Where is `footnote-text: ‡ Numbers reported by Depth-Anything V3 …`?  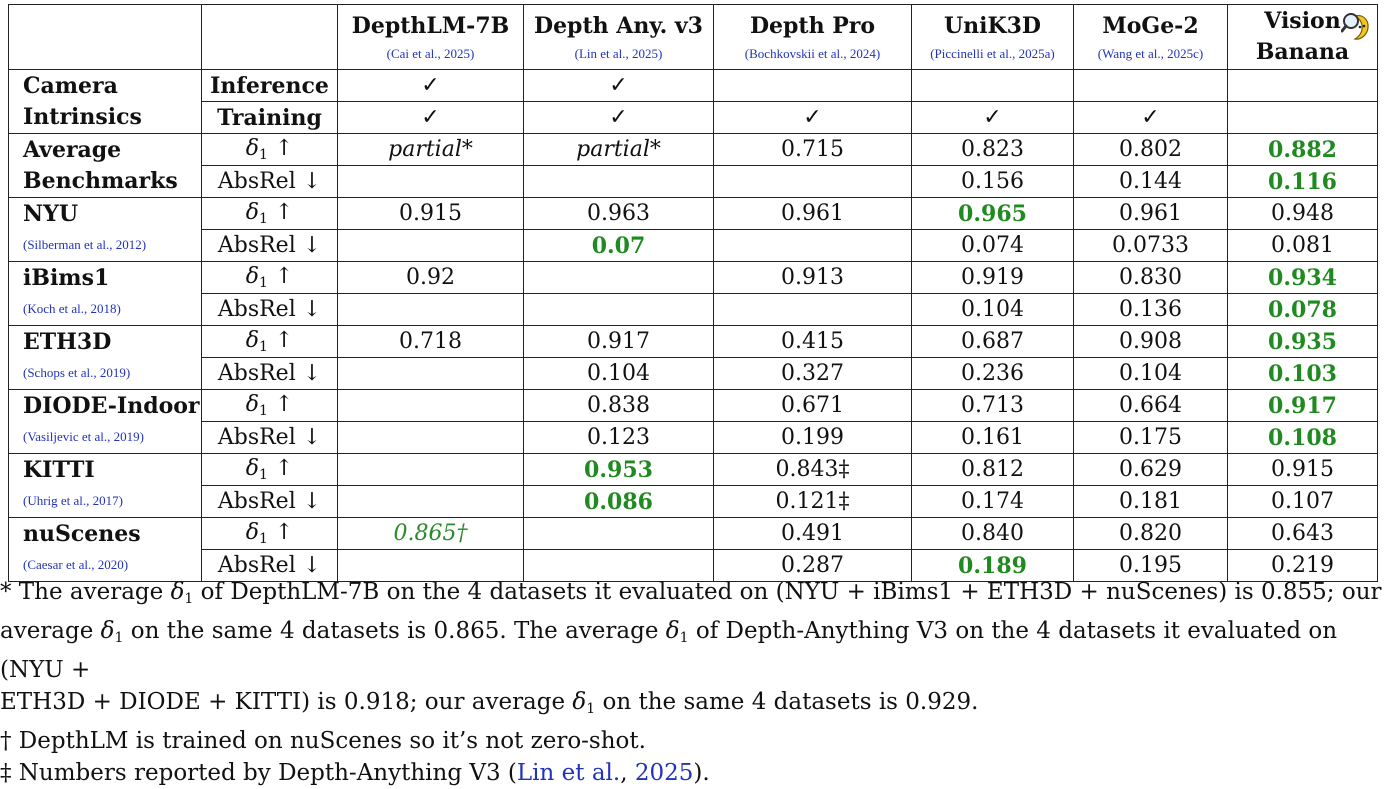 footnote-text: ‡ Numbers reported by Depth-Anything V3 … is located at coordinates (258, 773).